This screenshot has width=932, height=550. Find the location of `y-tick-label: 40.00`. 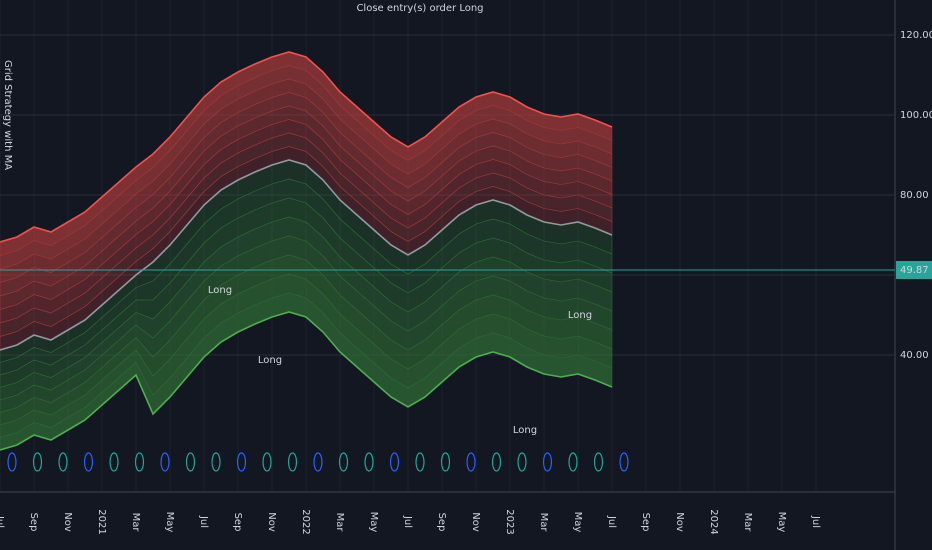

y-tick-label: 40.00 is located at coordinates (914, 355).